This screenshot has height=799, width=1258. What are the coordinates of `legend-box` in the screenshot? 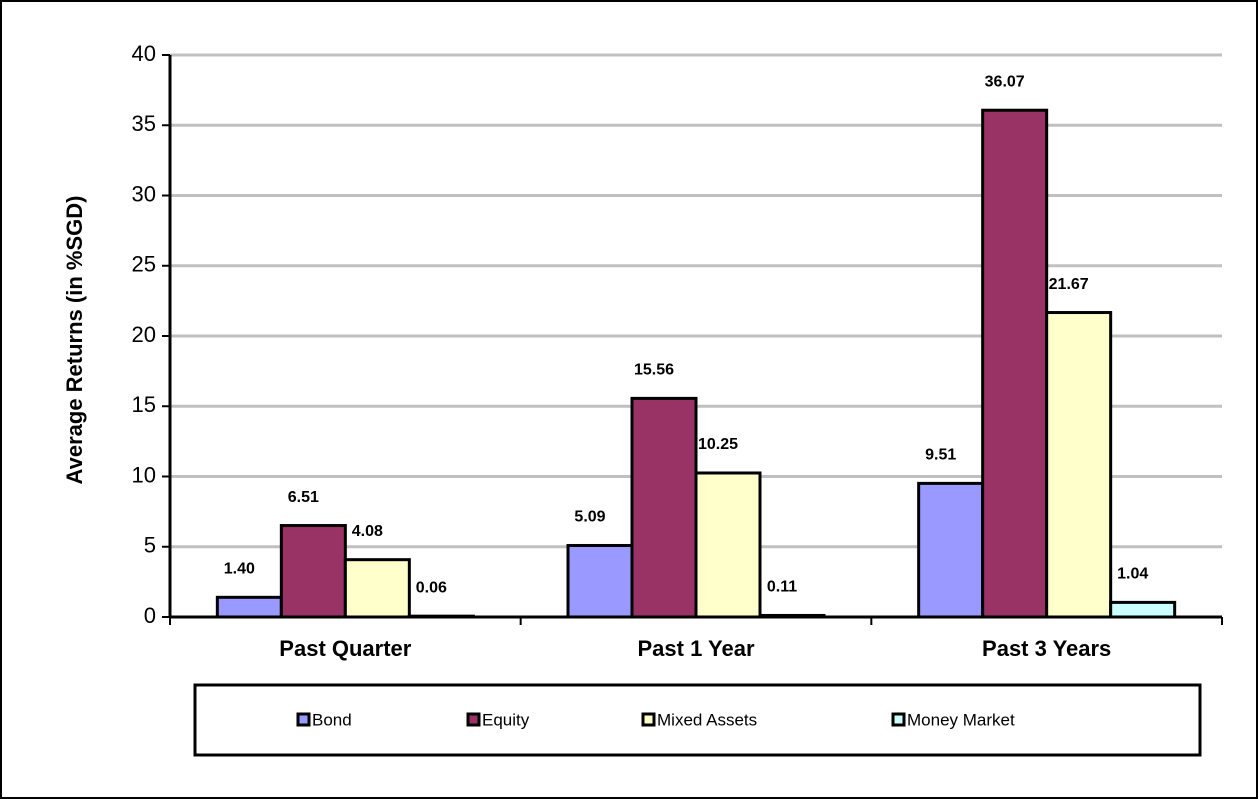 It's located at (697, 720).